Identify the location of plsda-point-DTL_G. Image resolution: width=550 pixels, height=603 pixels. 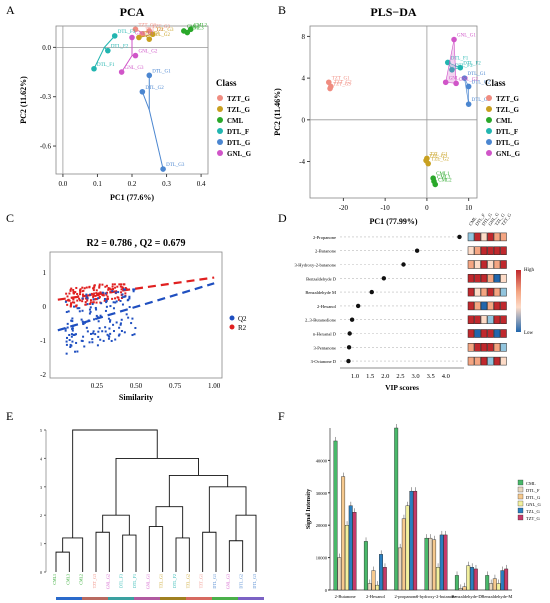
(464, 78).